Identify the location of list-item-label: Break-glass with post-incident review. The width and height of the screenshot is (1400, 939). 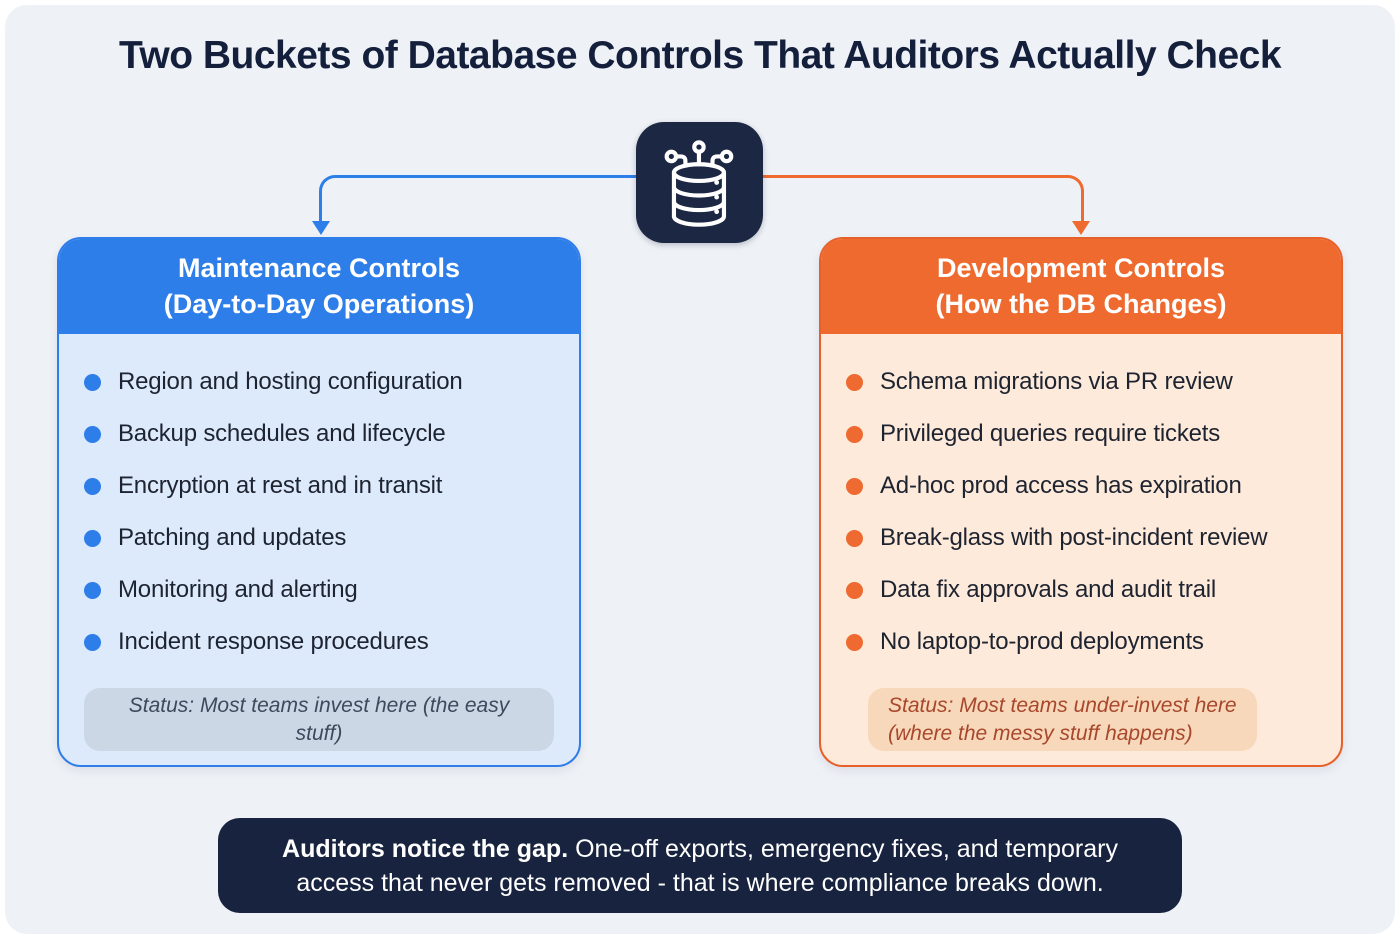
(1074, 537).